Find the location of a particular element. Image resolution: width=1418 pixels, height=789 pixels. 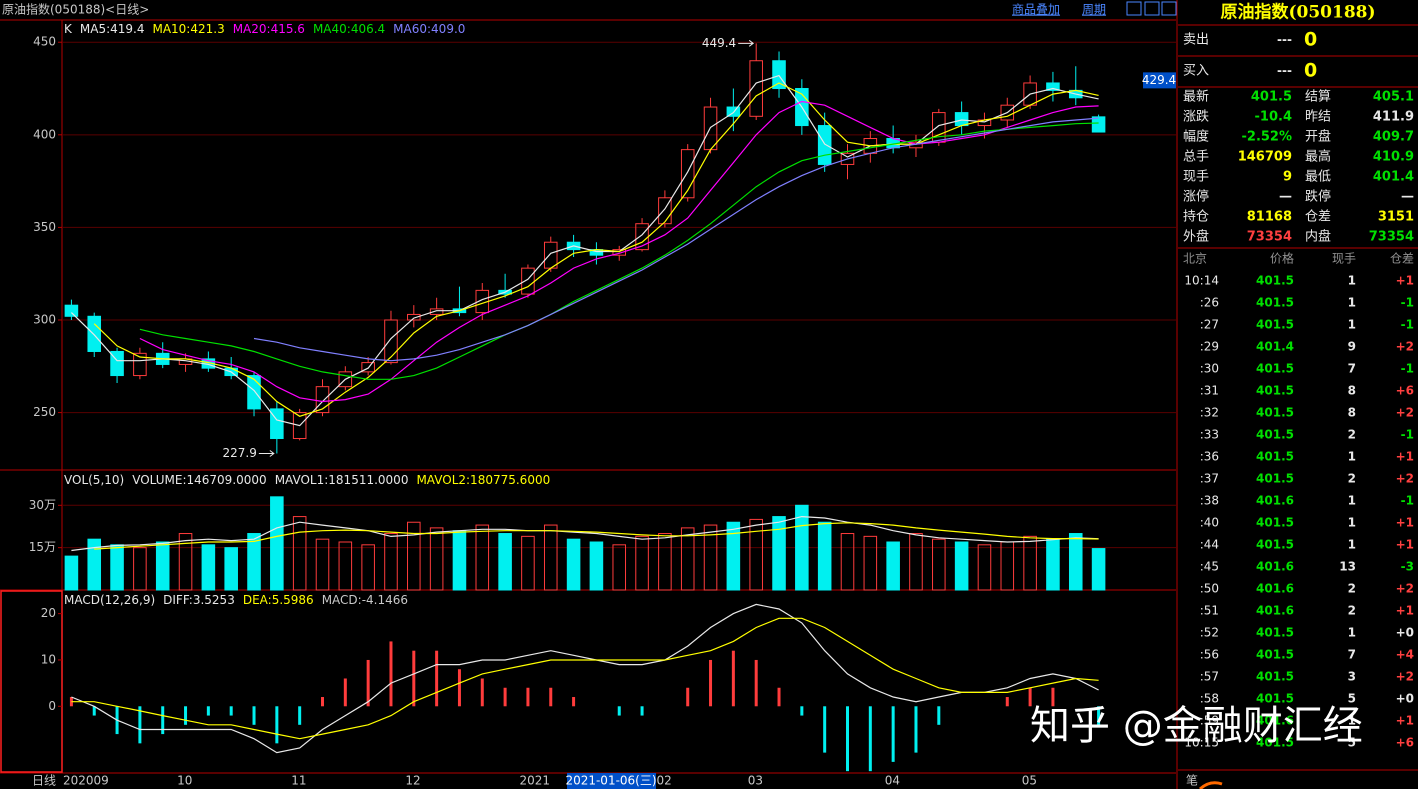

chart-title: 原油指数(050188)<日线> is located at coordinates (75, 9).